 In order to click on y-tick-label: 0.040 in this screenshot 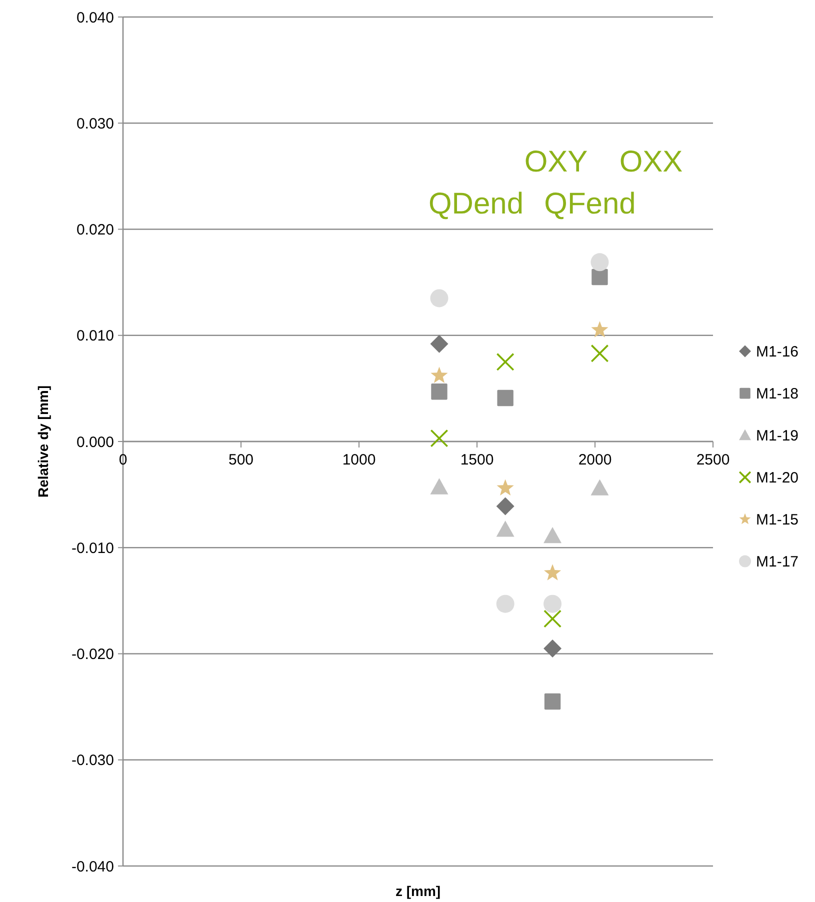, I will do `click(95, 17)`.